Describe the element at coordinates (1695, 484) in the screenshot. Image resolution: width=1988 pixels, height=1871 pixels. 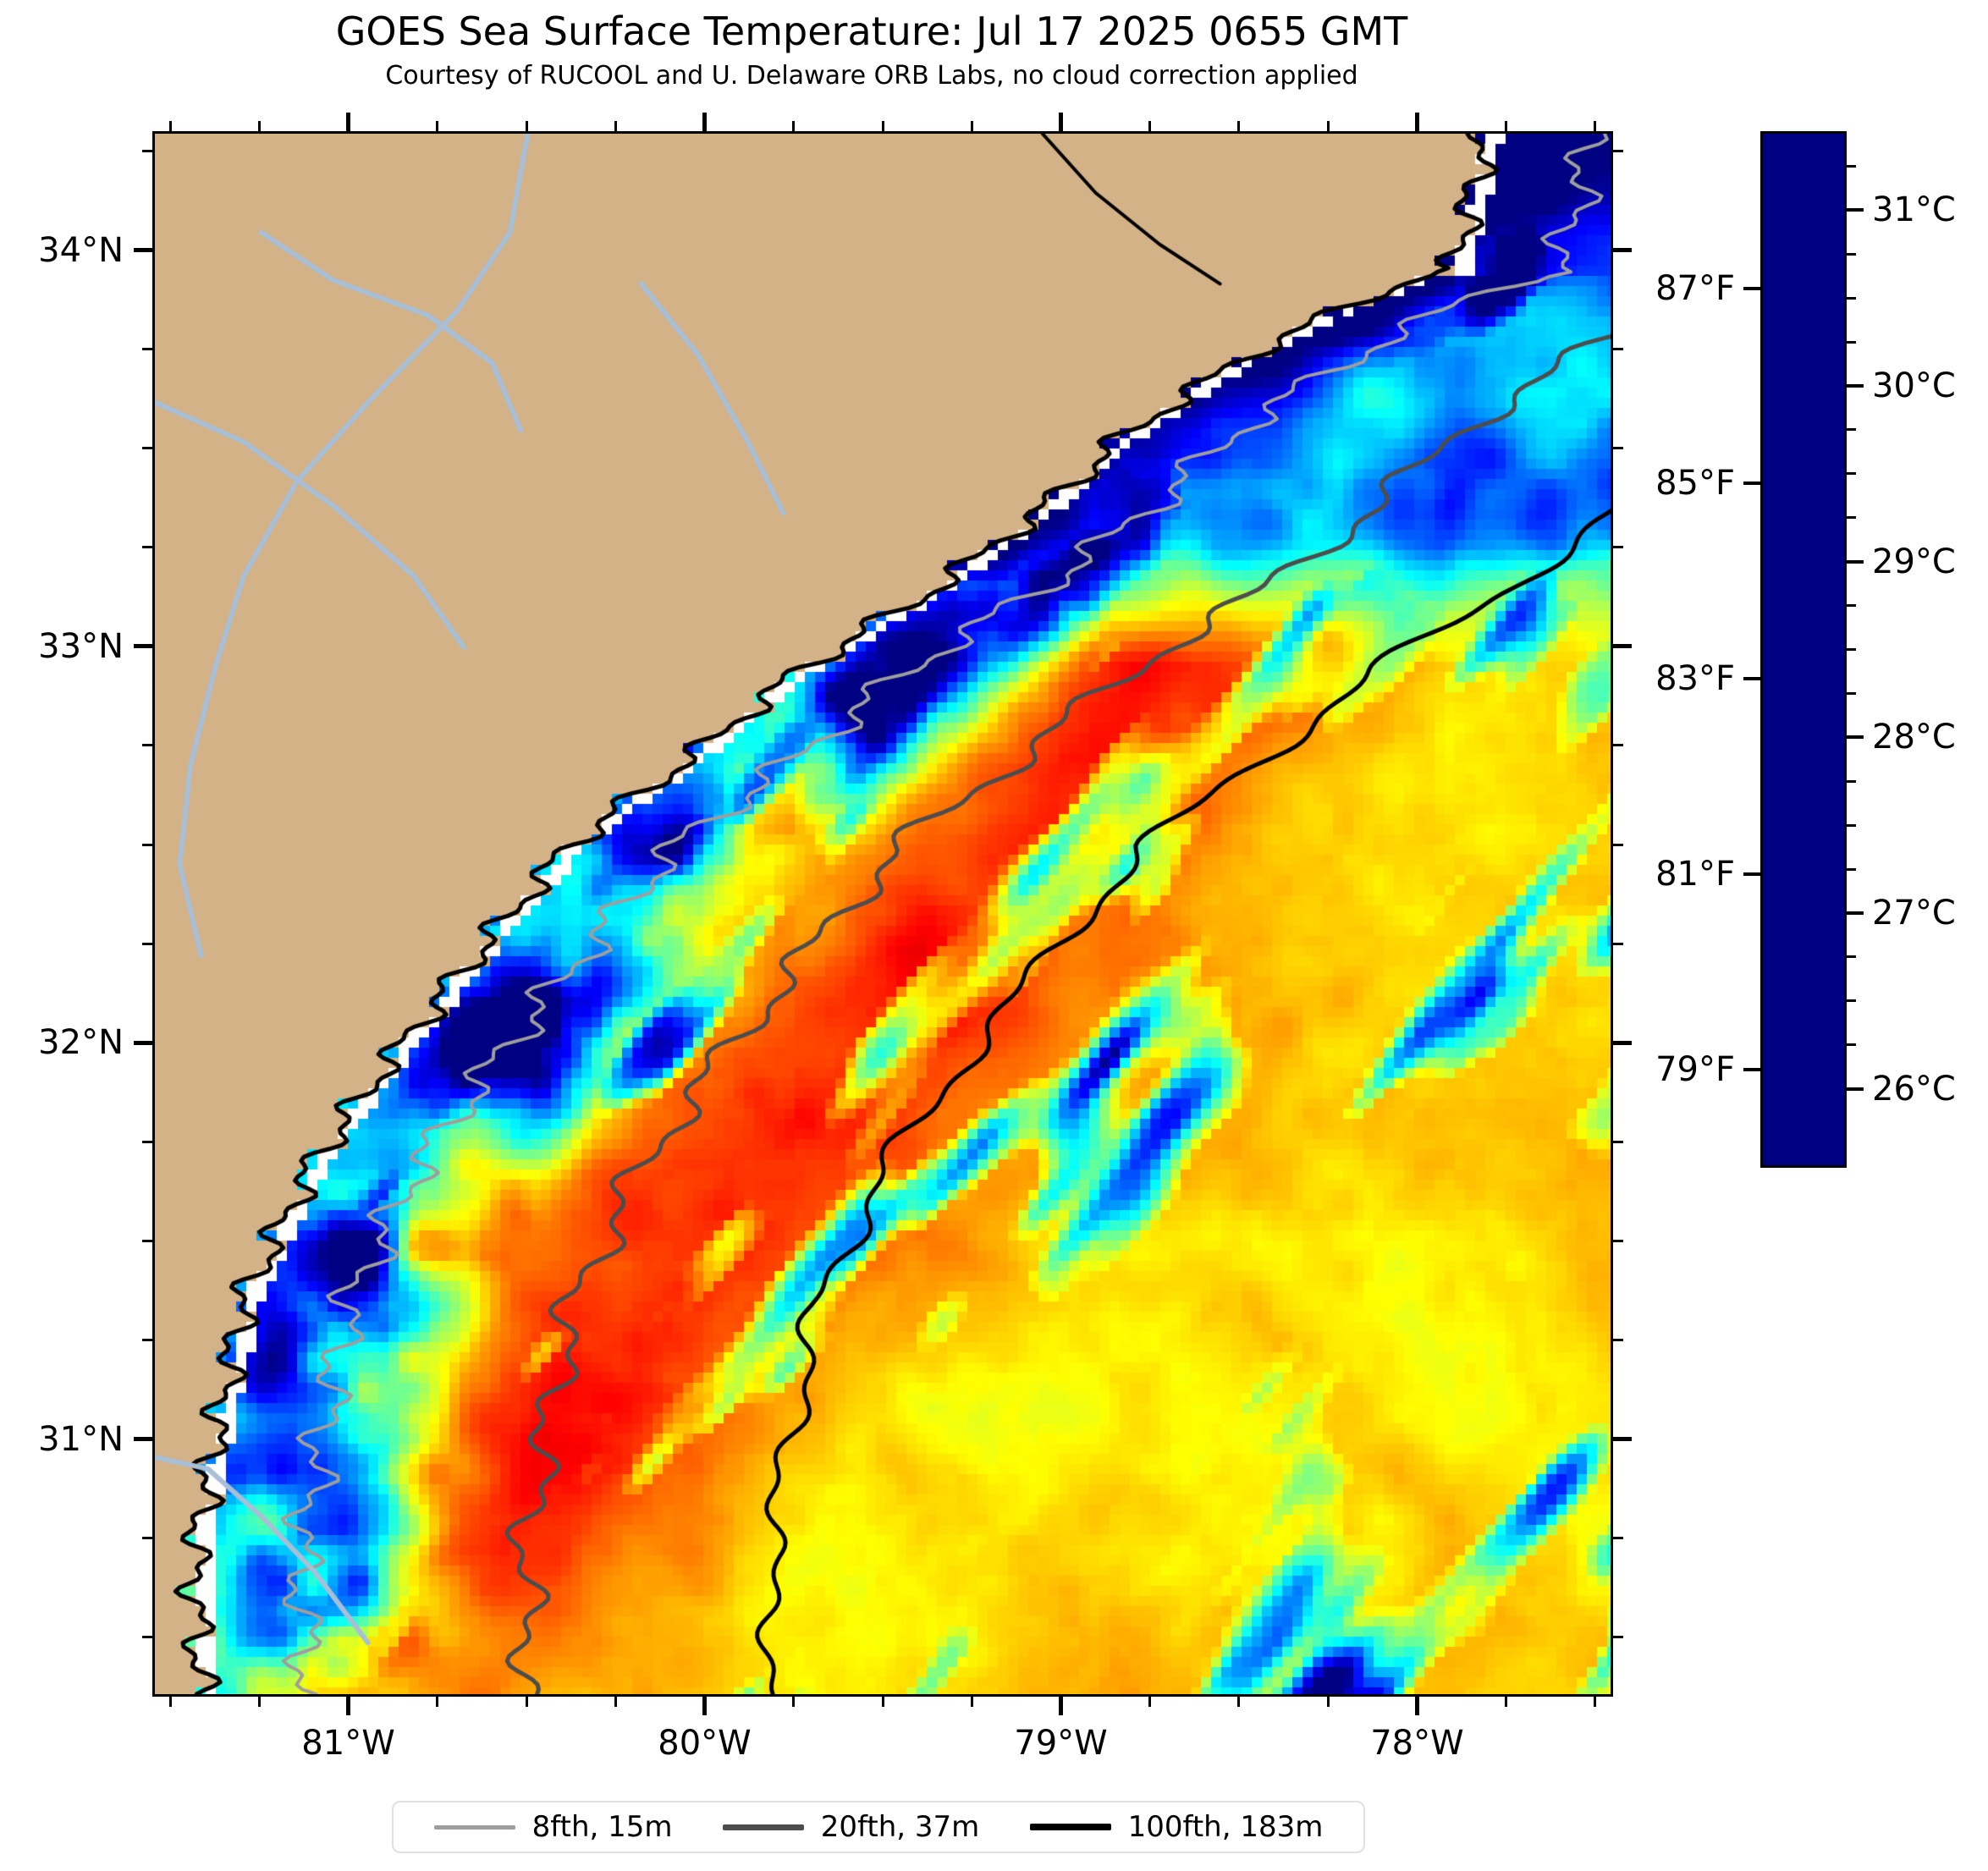
I see `colorbar-label-fahrenheit: 85°F` at that location.